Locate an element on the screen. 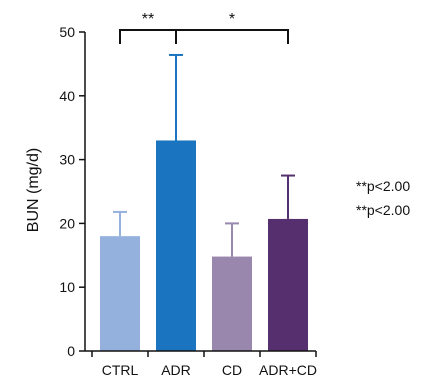 This screenshot has height=387, width=434. annotation-2: **p<2.00 is located at coordinates (383, 210).